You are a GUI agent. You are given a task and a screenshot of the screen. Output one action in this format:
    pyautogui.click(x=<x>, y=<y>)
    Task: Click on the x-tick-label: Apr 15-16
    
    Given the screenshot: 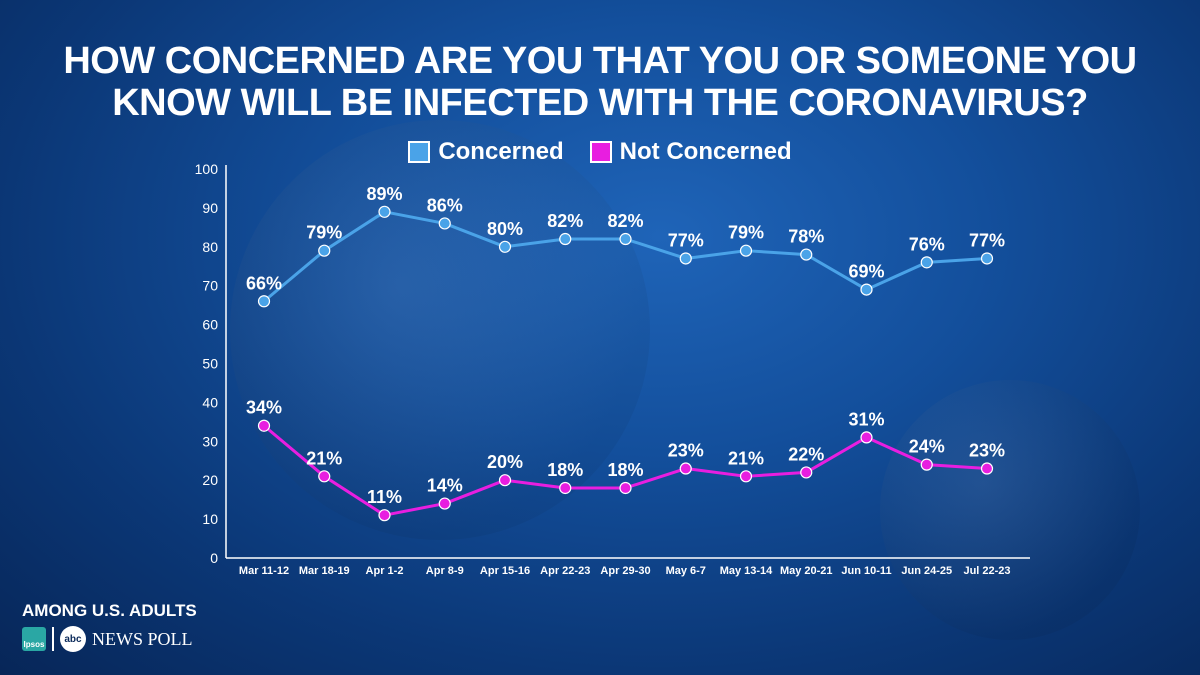 What is the action you would take?
    pyautogui.click(x=505, y=571)
    